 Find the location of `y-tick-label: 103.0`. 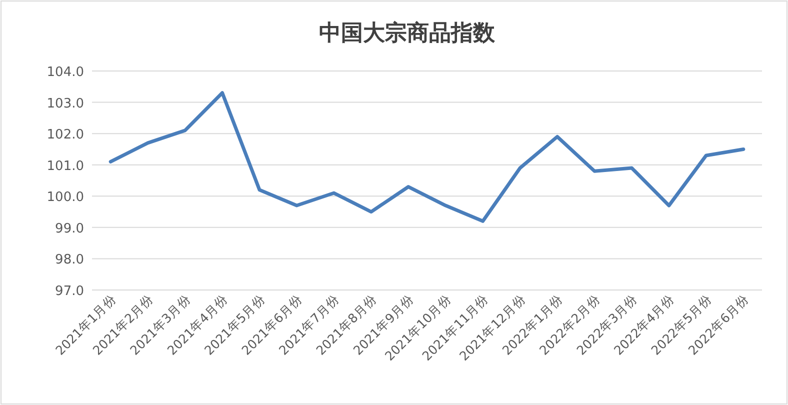

y-tick-label: 103.0 is located at coordinates (65, 104).